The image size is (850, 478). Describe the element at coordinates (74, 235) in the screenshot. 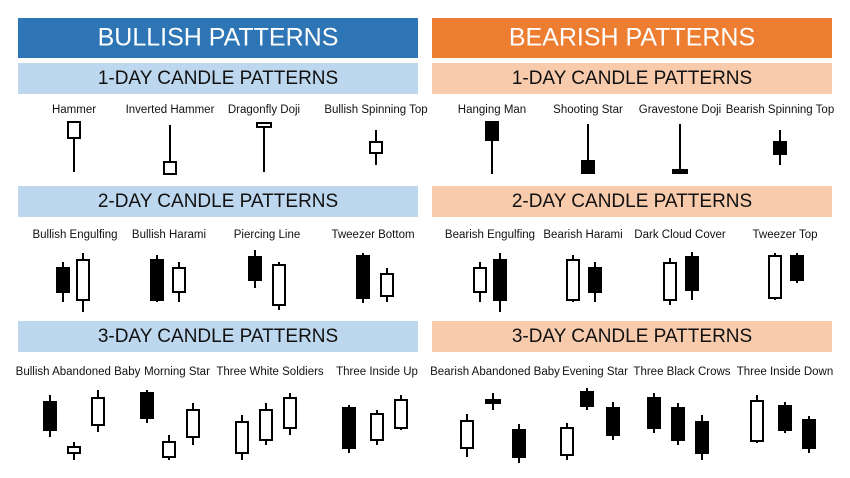

I see `pattern-name: Bullish Engulfing` at that location.